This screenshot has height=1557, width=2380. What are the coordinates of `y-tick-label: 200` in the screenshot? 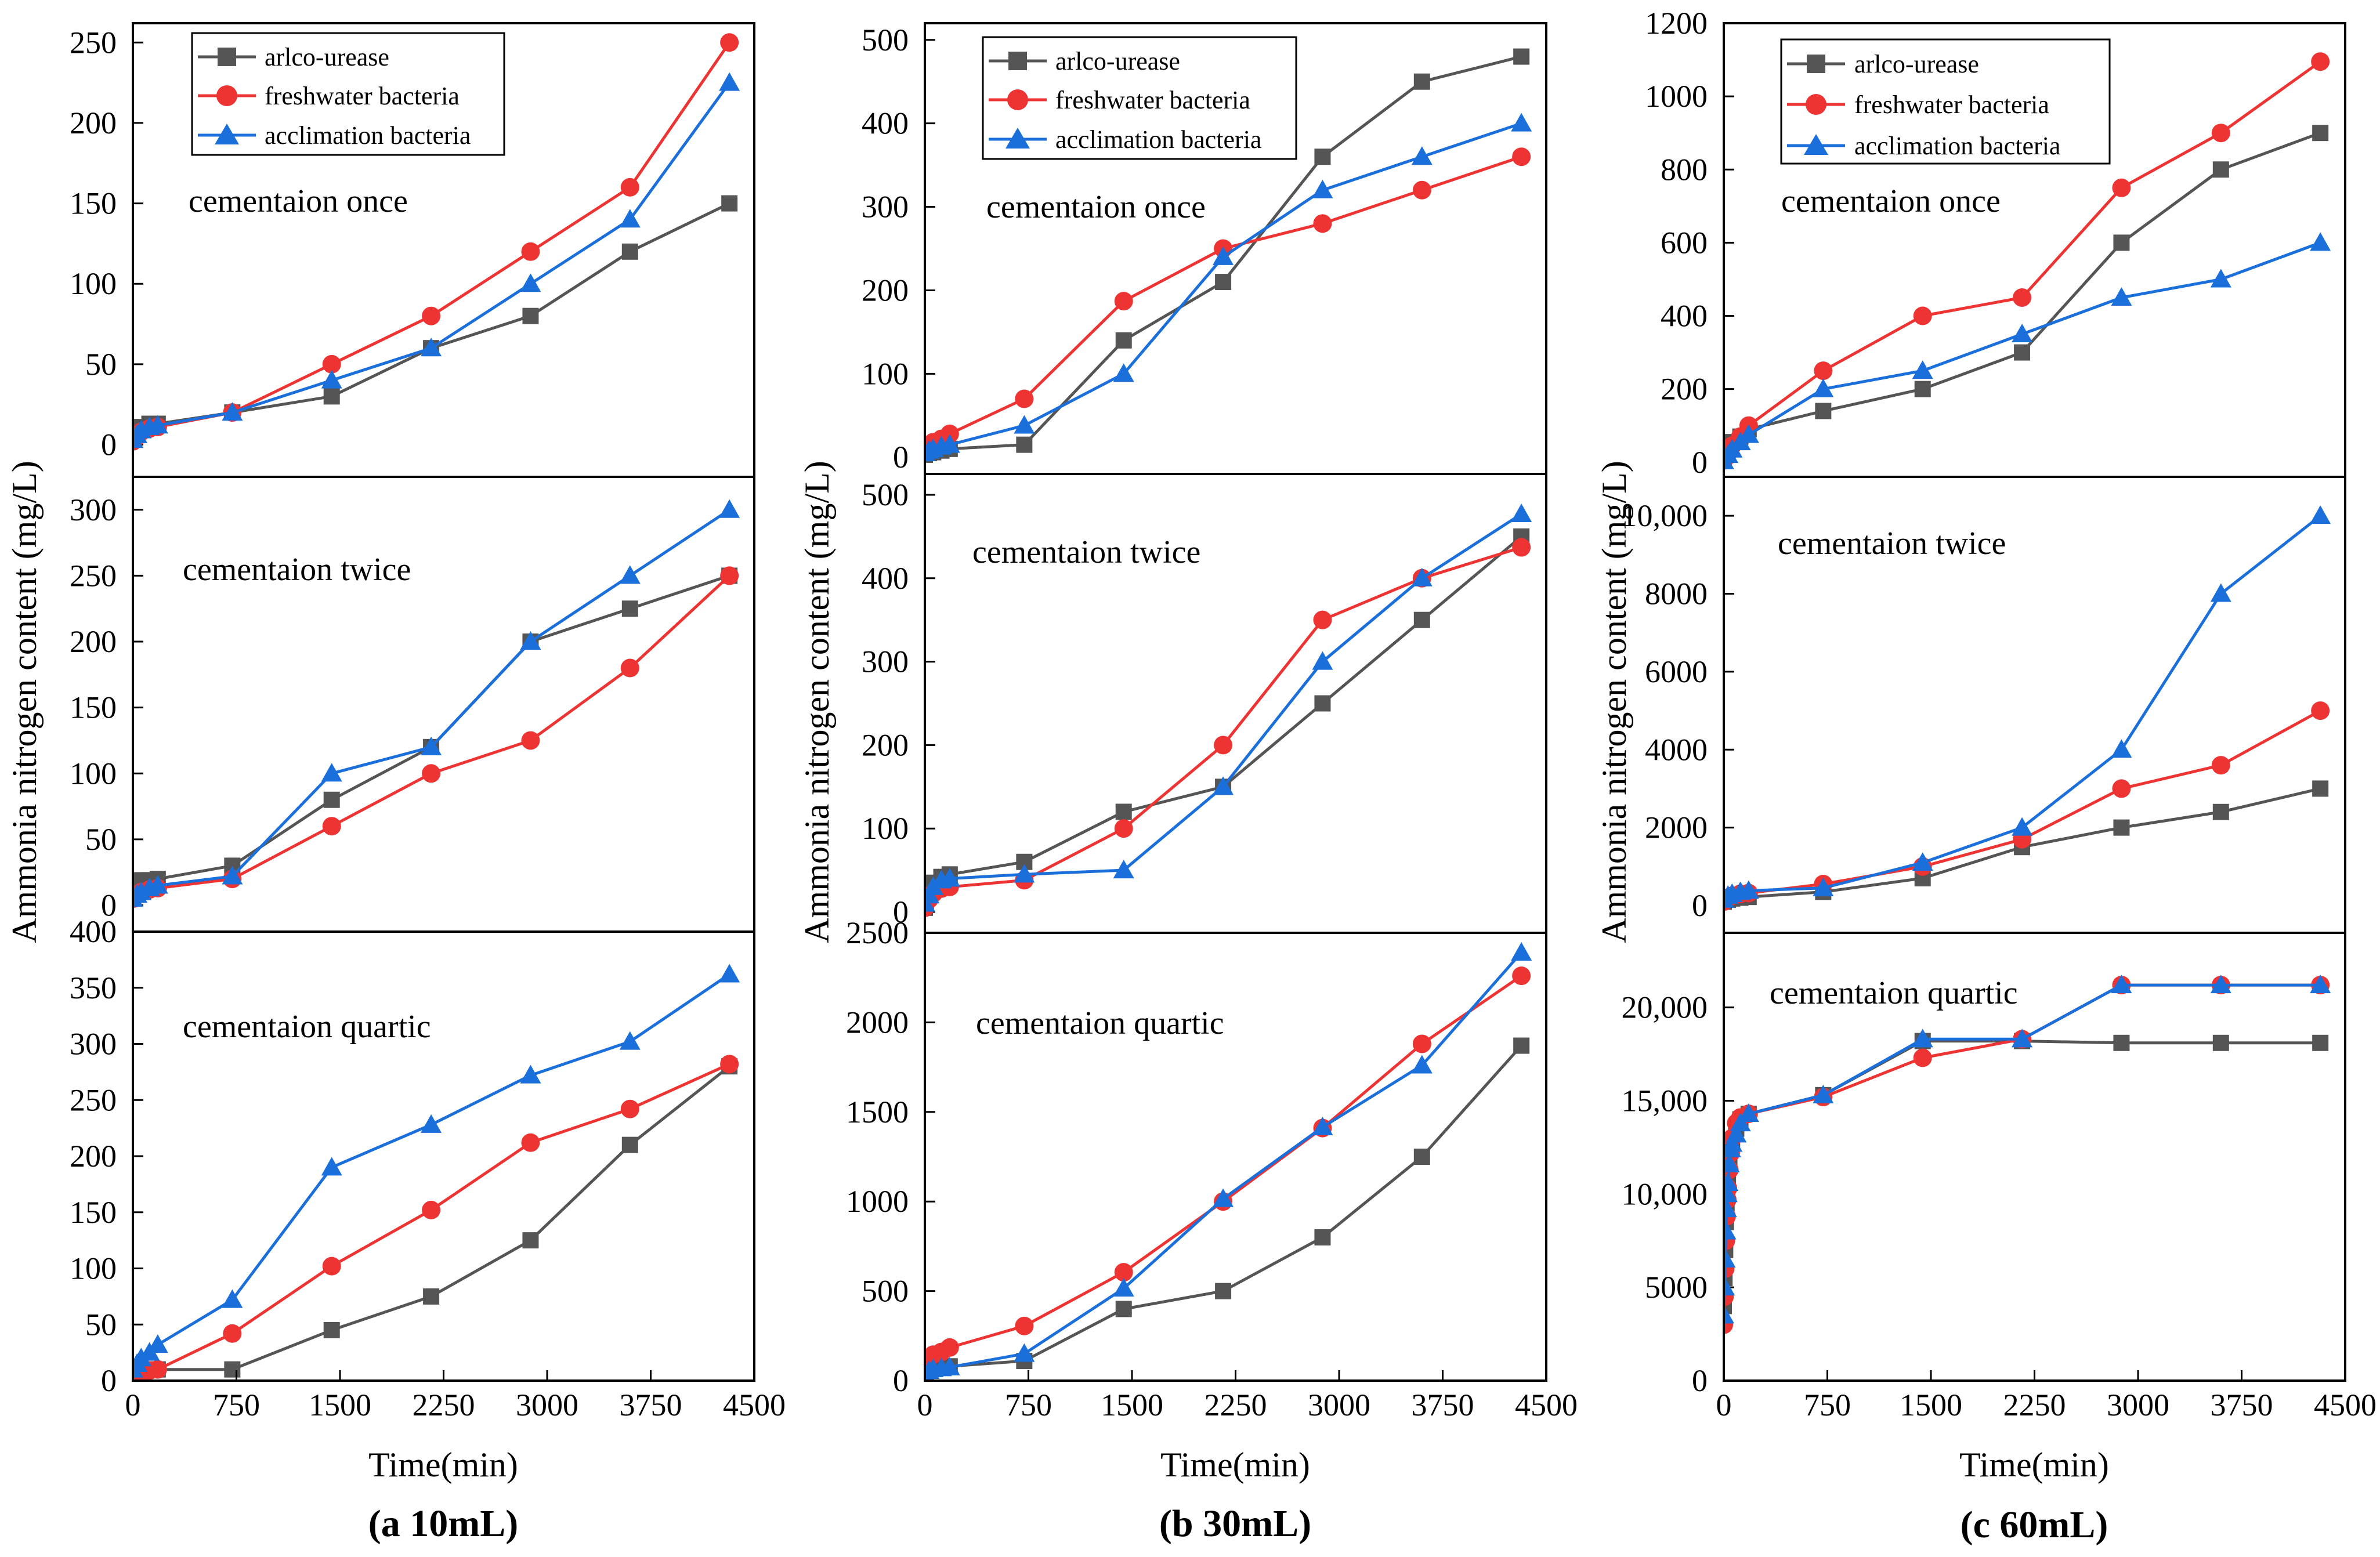 It's located at (93, 641).